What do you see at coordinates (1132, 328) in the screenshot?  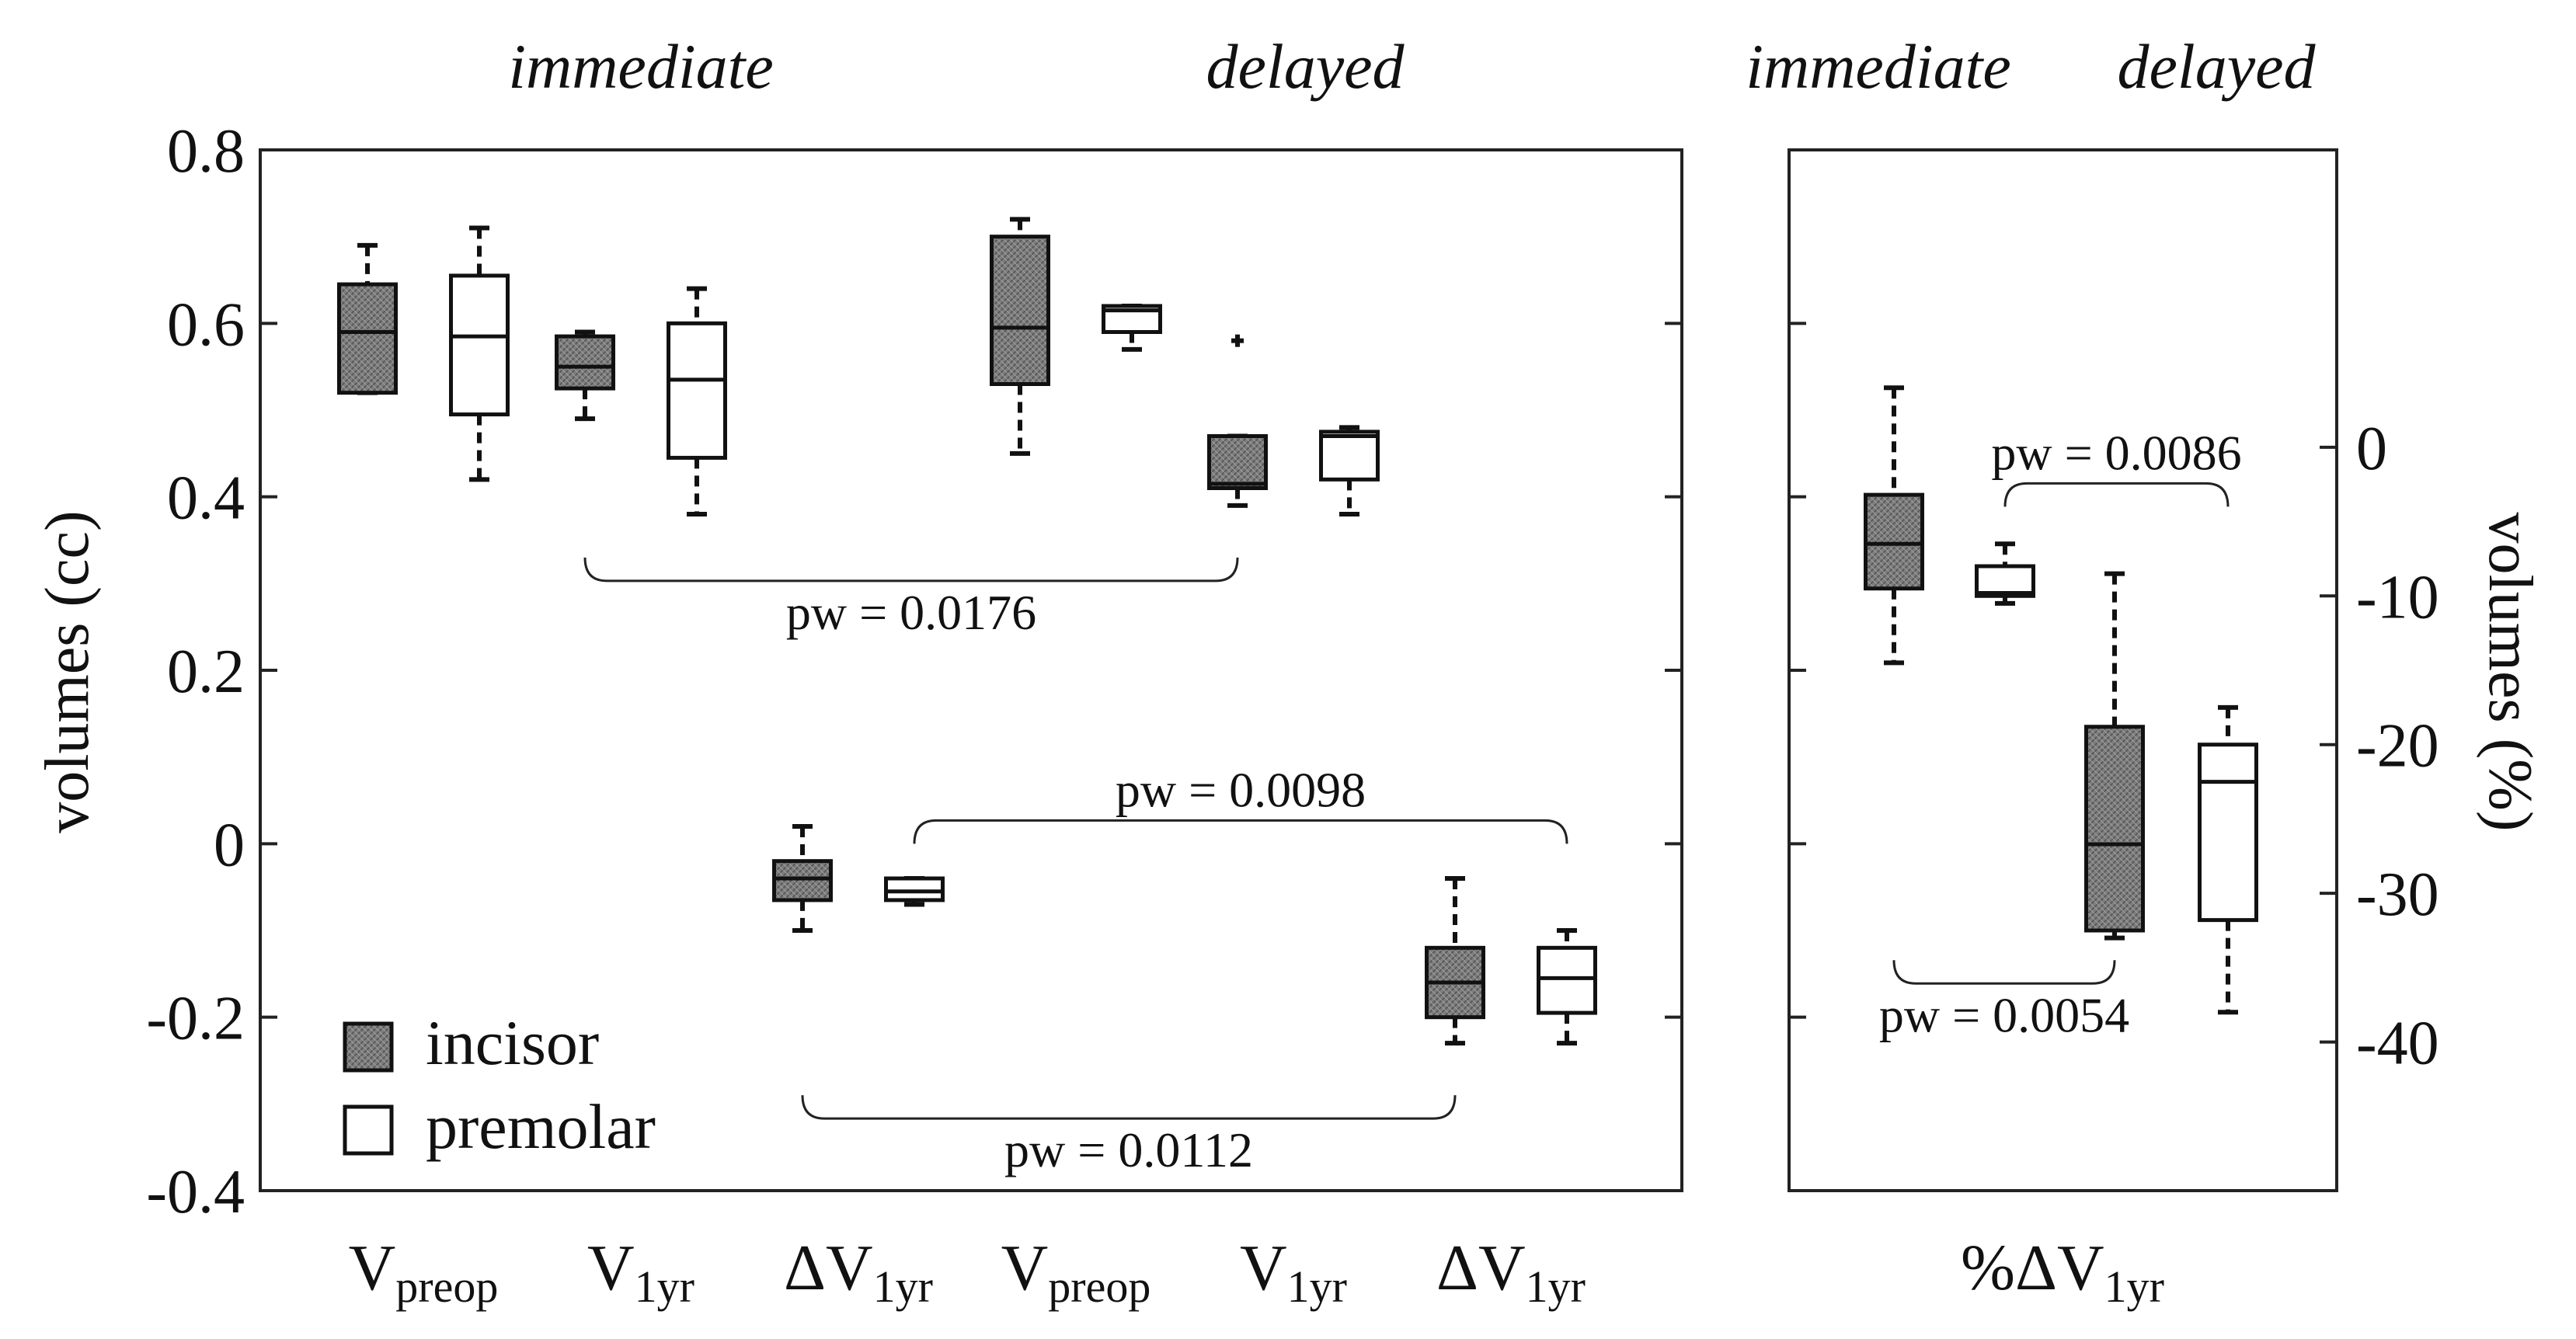 I see `box-premolar-cat3` at bounding box center [1132, 328].